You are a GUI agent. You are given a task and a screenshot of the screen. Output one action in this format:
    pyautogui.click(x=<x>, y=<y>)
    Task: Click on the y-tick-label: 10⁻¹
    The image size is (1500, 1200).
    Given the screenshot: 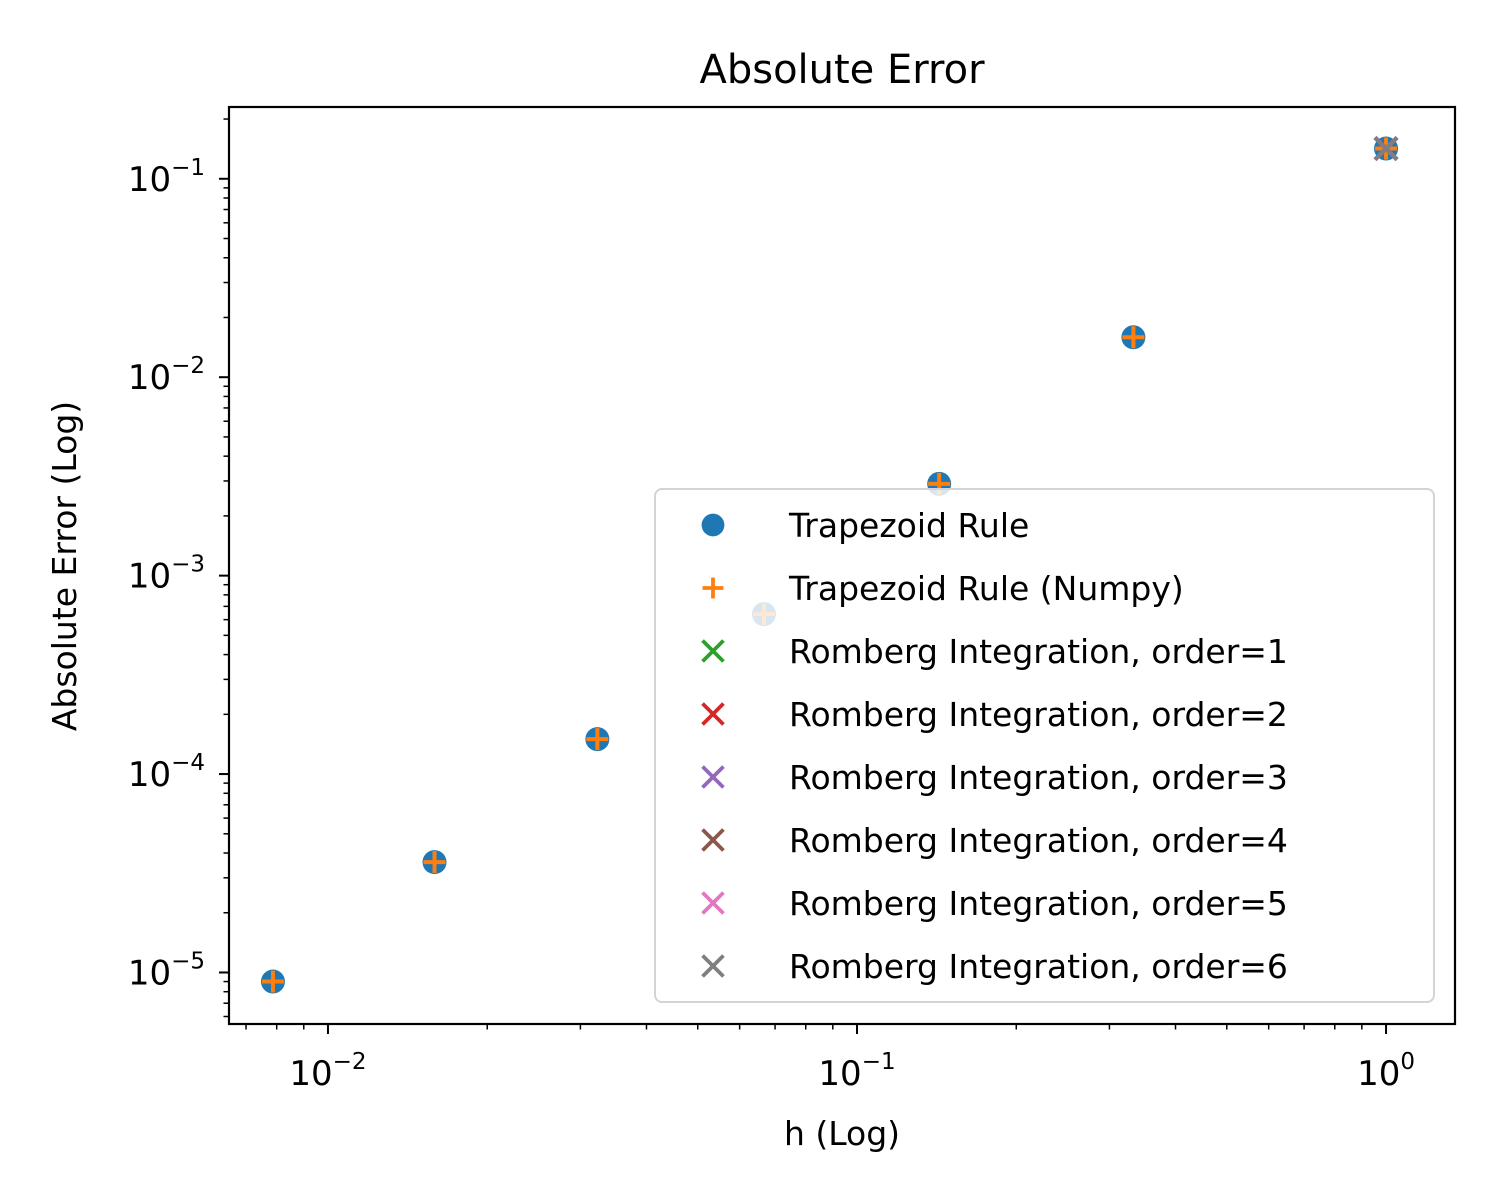 What is the action you would take?
    pyautogui.click(x=166, y=177)
    